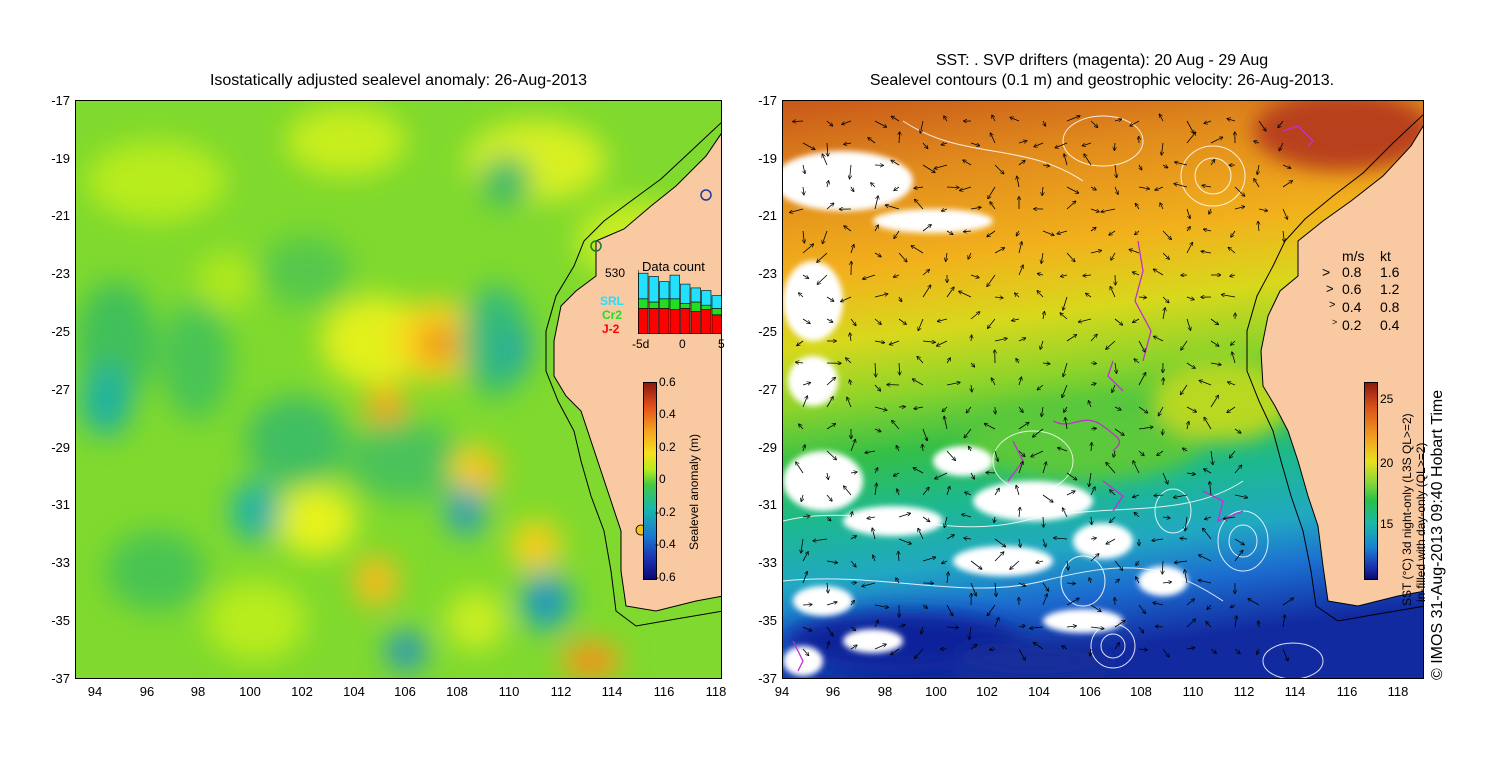 The width and height of the screenshot is (1500, 780). Describe the element at coordinates (509, 691) in the screenshot. I see `x-tick: 110` at that location.